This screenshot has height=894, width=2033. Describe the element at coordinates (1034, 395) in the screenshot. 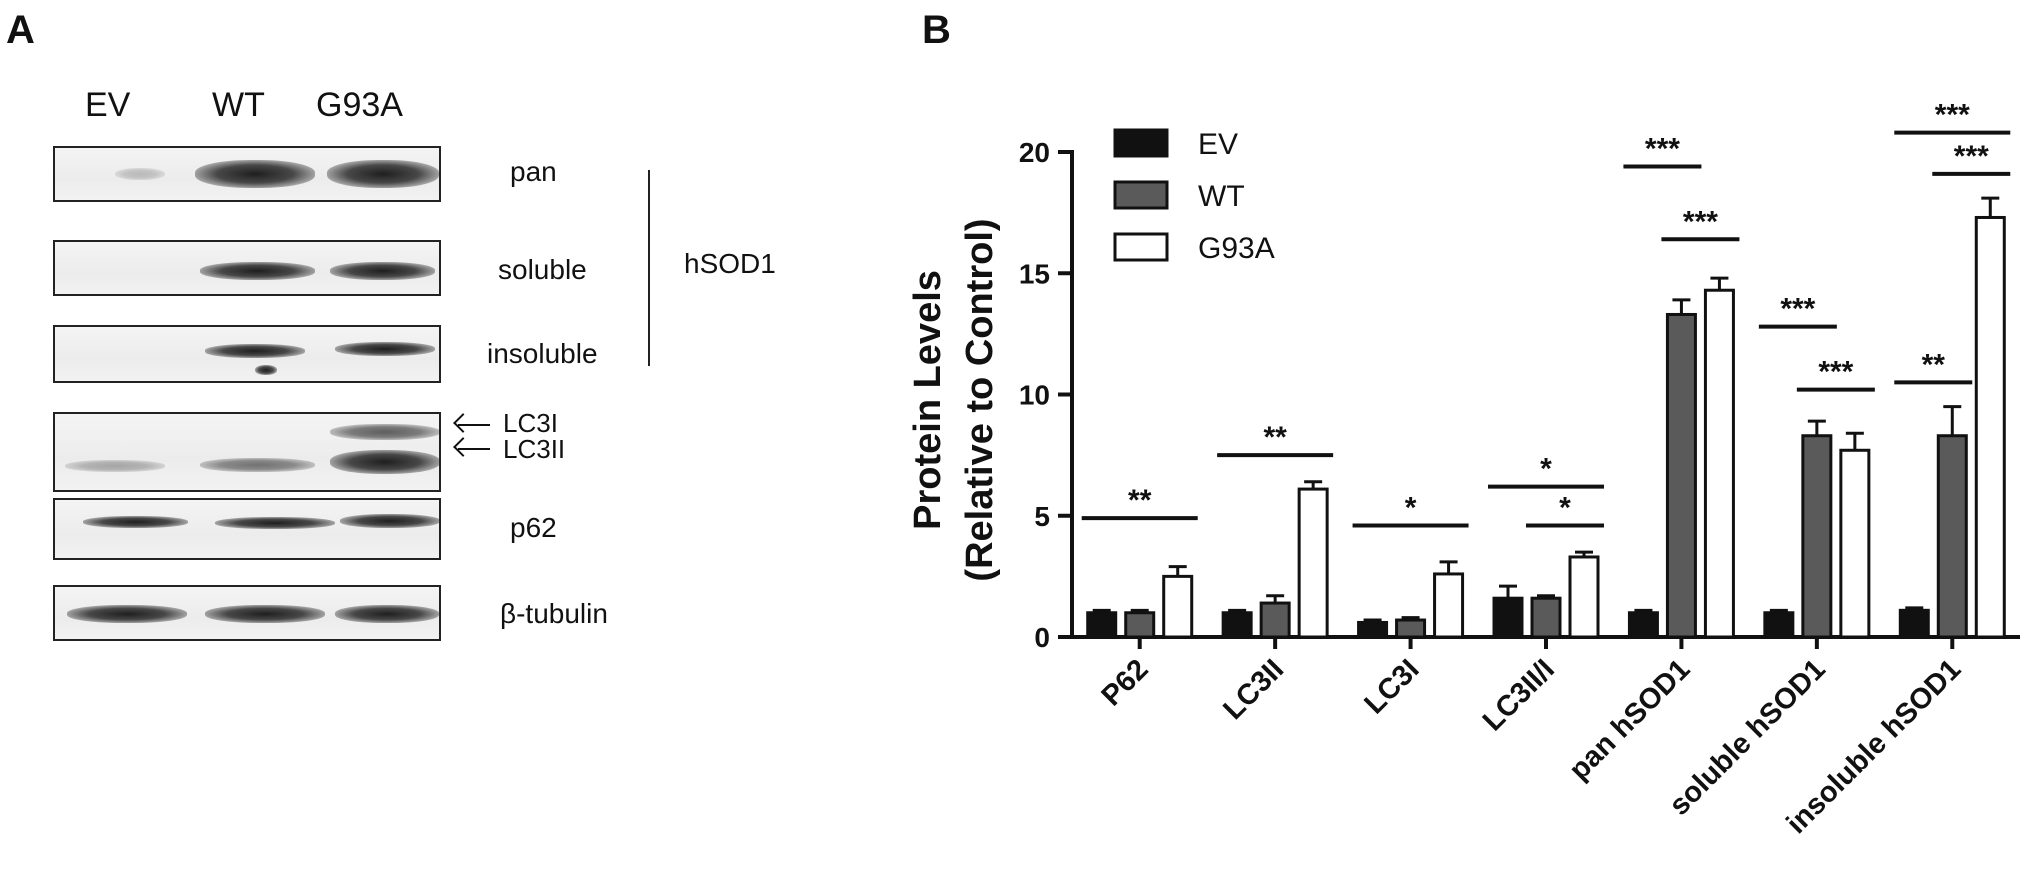

I see `y-tick-label: 10` at that location.